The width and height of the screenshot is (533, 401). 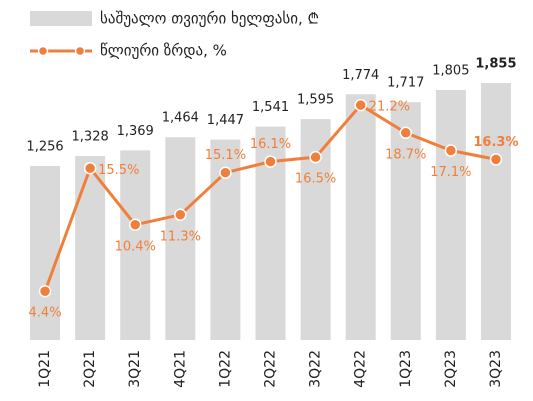 I want to click on x-tick-label: 4Q21, so click(x=180, y=369).